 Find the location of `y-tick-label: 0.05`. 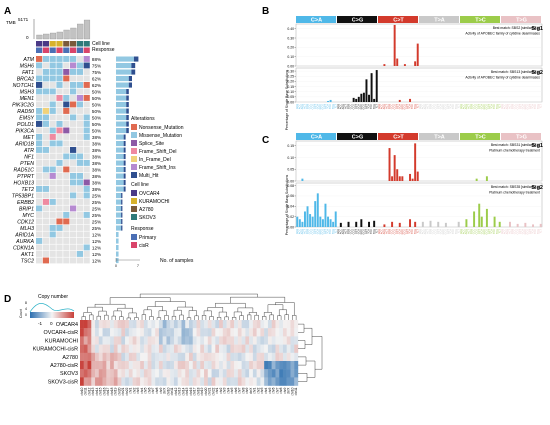

y-tick-label: 0.05 is located at coordinates (290, 170).